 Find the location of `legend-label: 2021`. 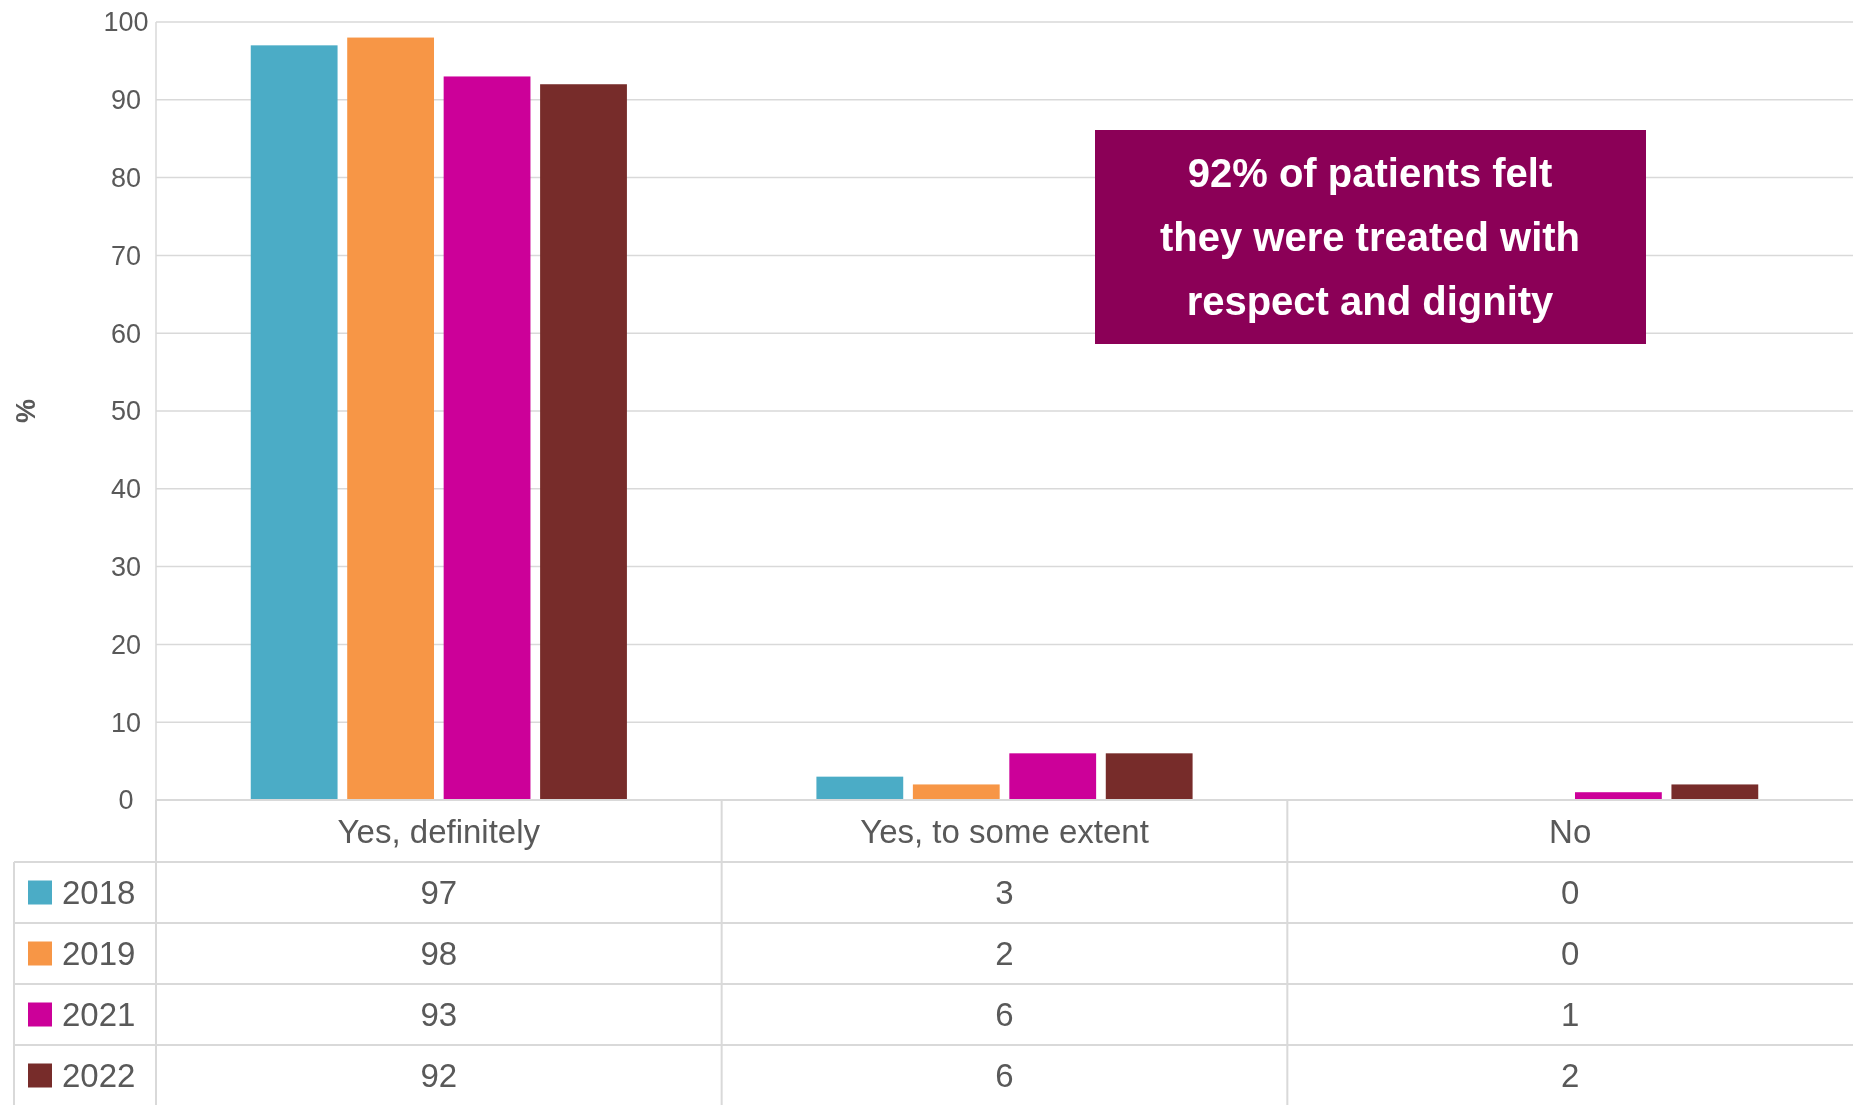

legend-label: 2021 is located at coordinates (99, 1015).